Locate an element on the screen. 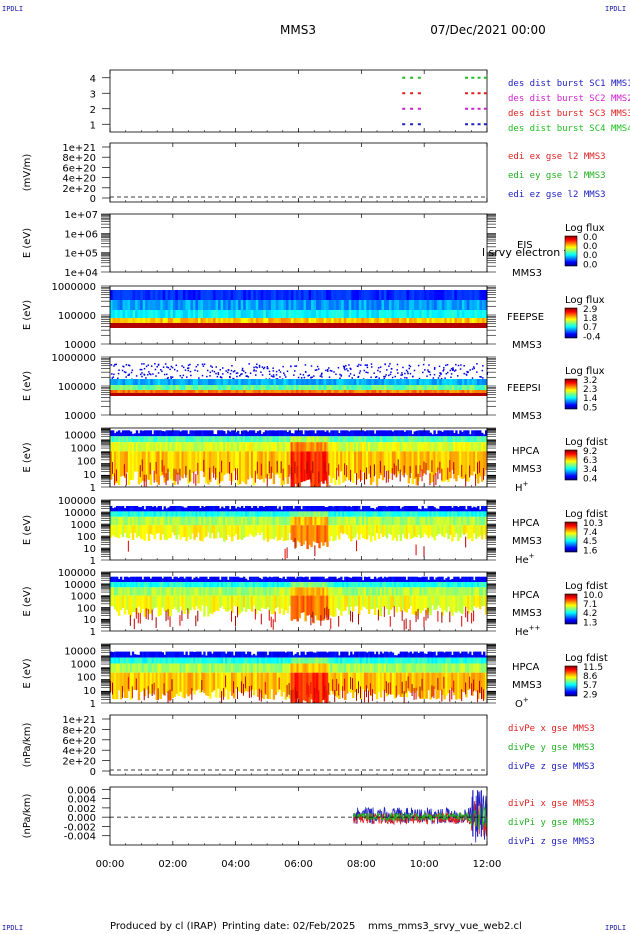  hpca_h-species-label: H+ is located at coordinates (522, 487).